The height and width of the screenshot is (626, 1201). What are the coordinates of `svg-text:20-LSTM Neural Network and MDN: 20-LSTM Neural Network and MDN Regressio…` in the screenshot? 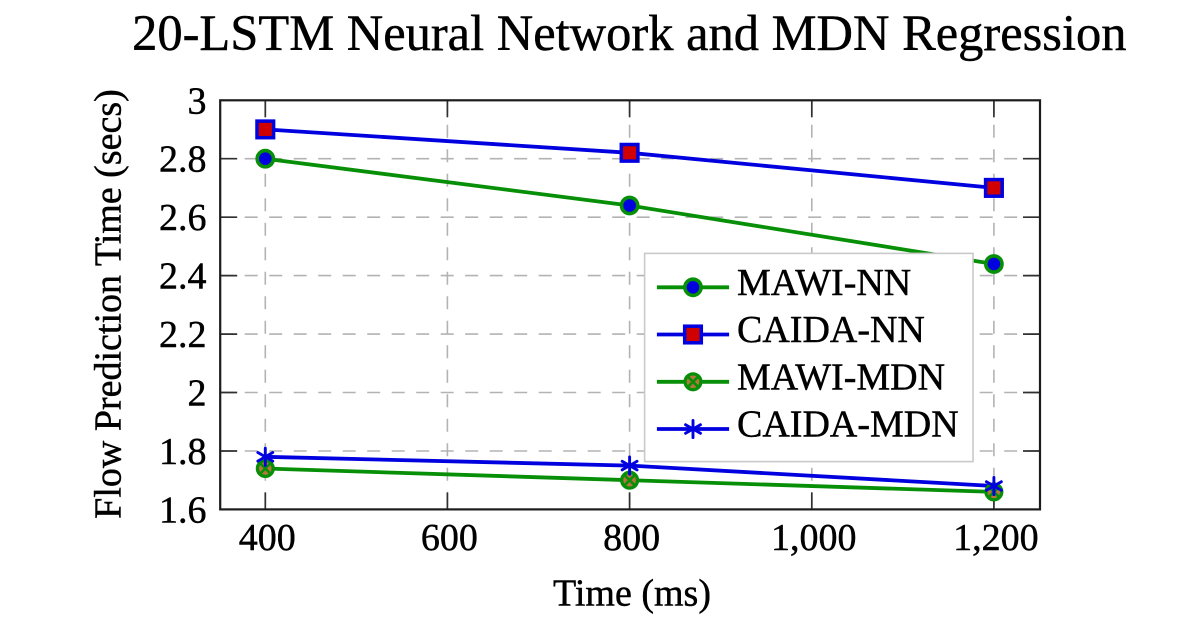 It's located at (629, 33).